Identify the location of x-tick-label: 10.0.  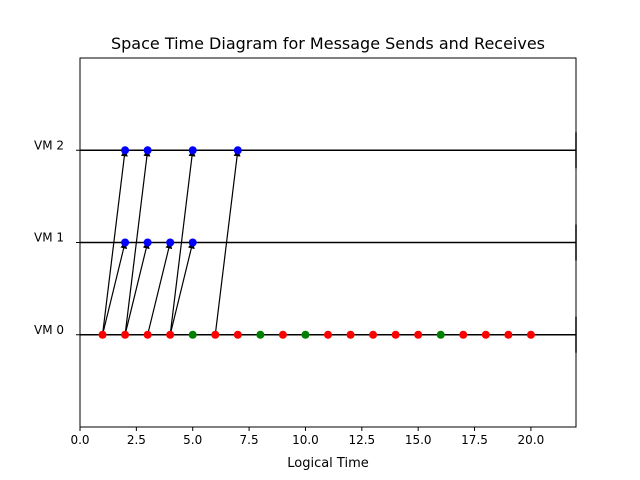
(305, 440).